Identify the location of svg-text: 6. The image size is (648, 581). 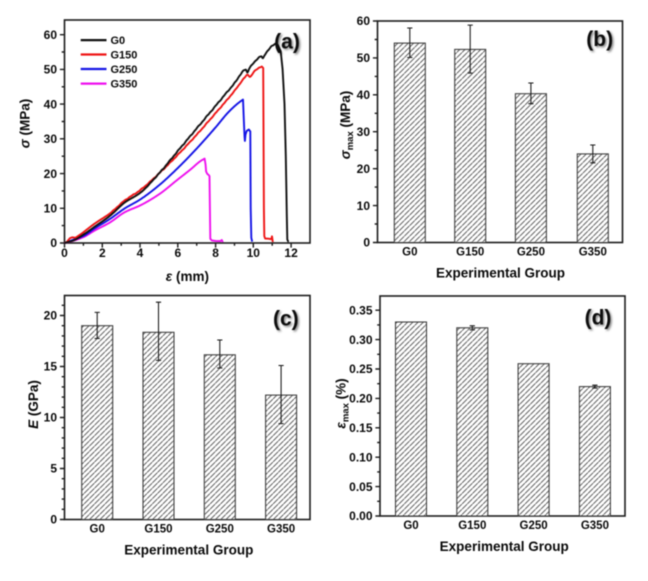
(177, 253).